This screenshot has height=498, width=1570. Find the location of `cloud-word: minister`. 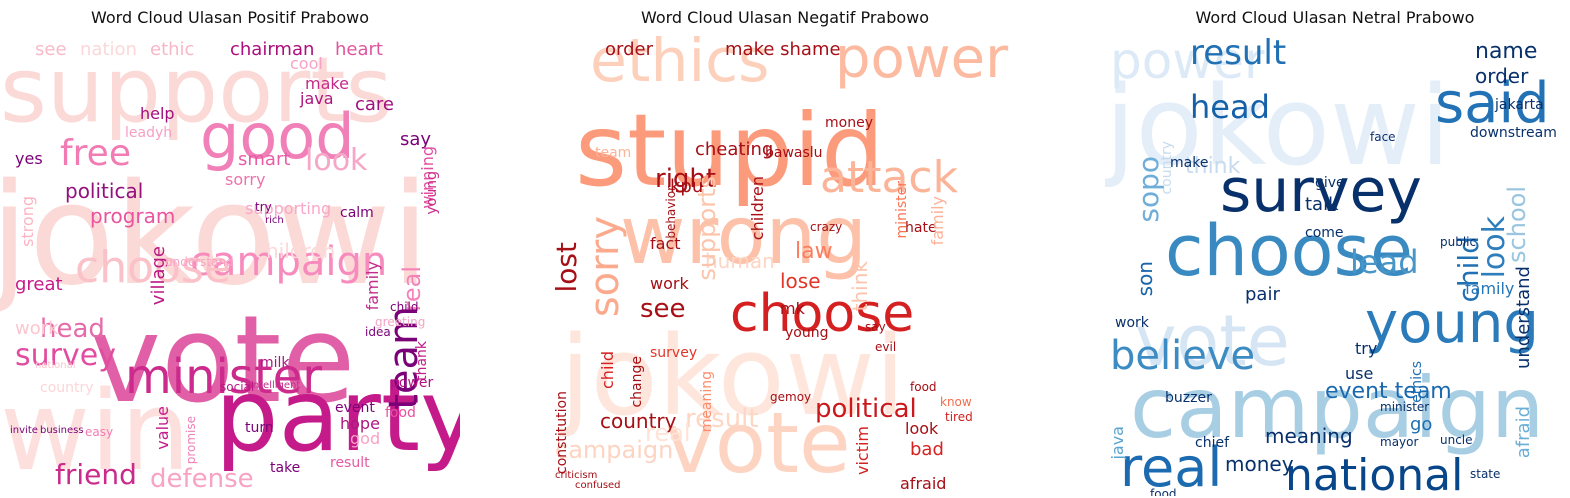

cloud-word: minister is located at coordinates (223, 377).